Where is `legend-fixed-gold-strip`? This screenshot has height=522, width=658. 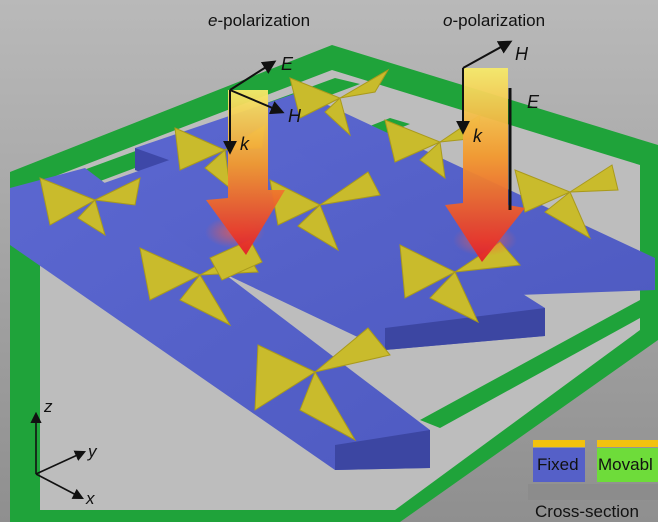 legend-fixed-gold-strip is located at coordinates (559, 443).